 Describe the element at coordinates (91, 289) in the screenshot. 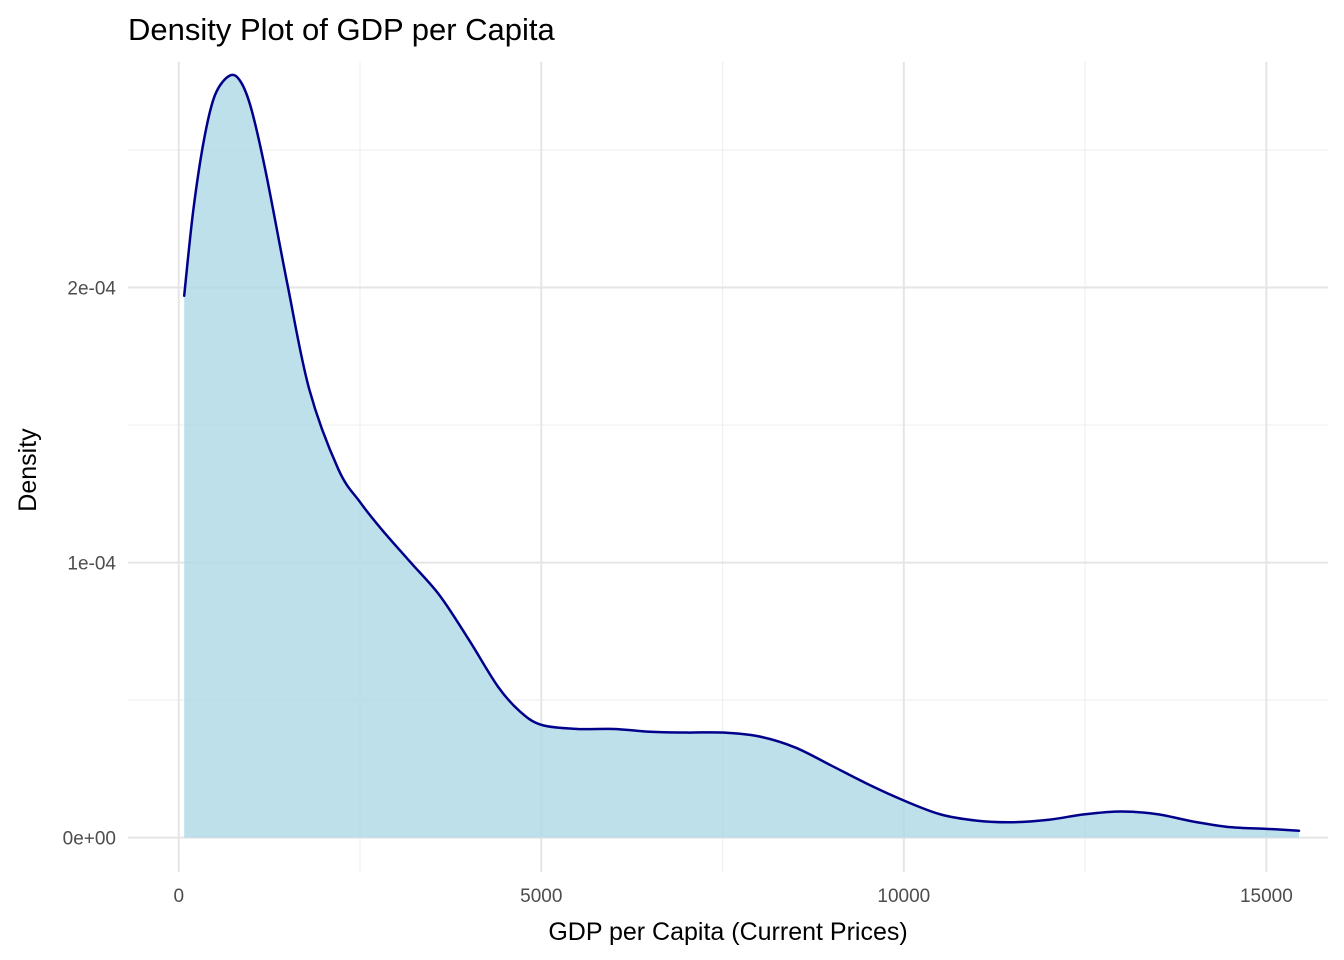

I see `y-tick-label: 2e-04` at that location.